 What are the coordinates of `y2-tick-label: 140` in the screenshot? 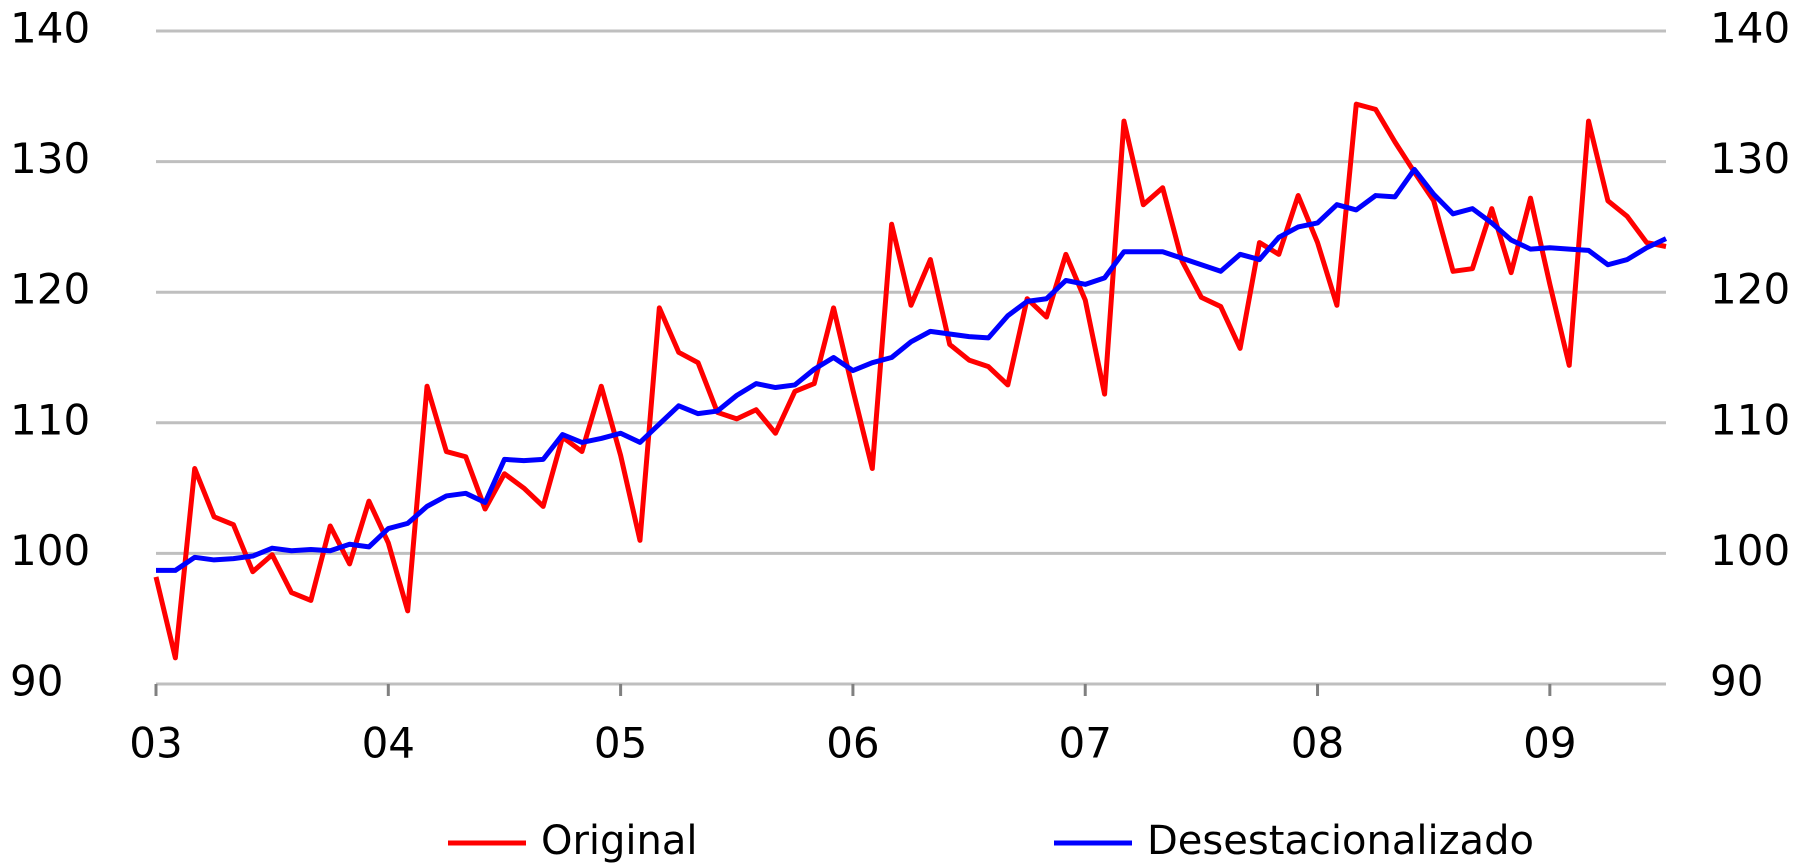 It's located at (1750, 28).